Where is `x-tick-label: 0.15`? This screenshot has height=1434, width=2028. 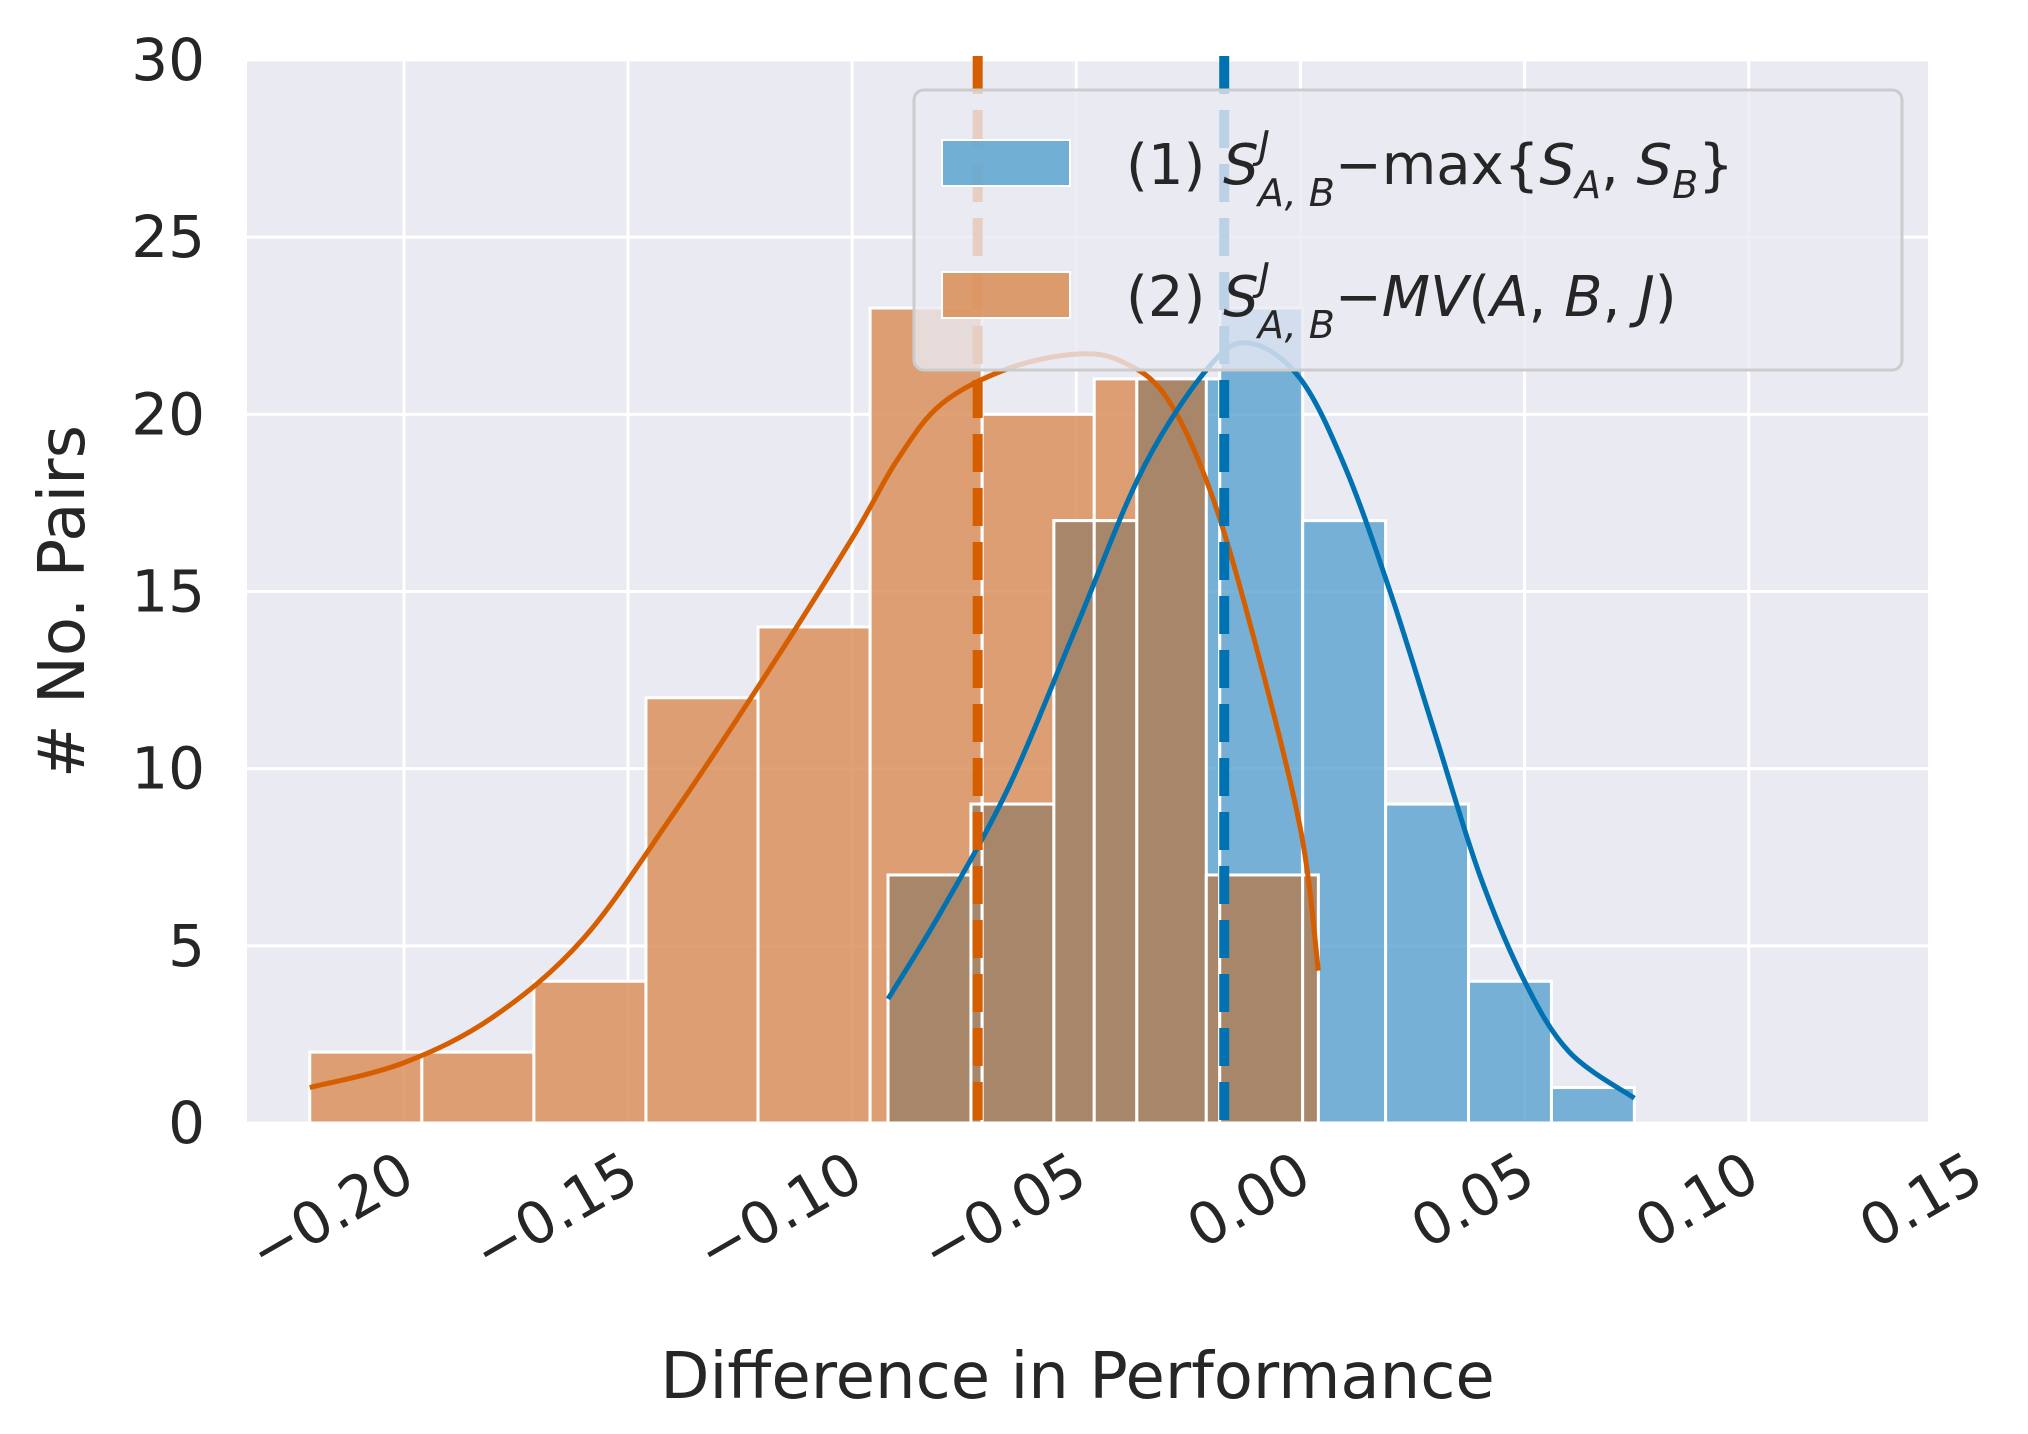 x-tick-label: 0.15 is located at coordinates (1921, 1199).